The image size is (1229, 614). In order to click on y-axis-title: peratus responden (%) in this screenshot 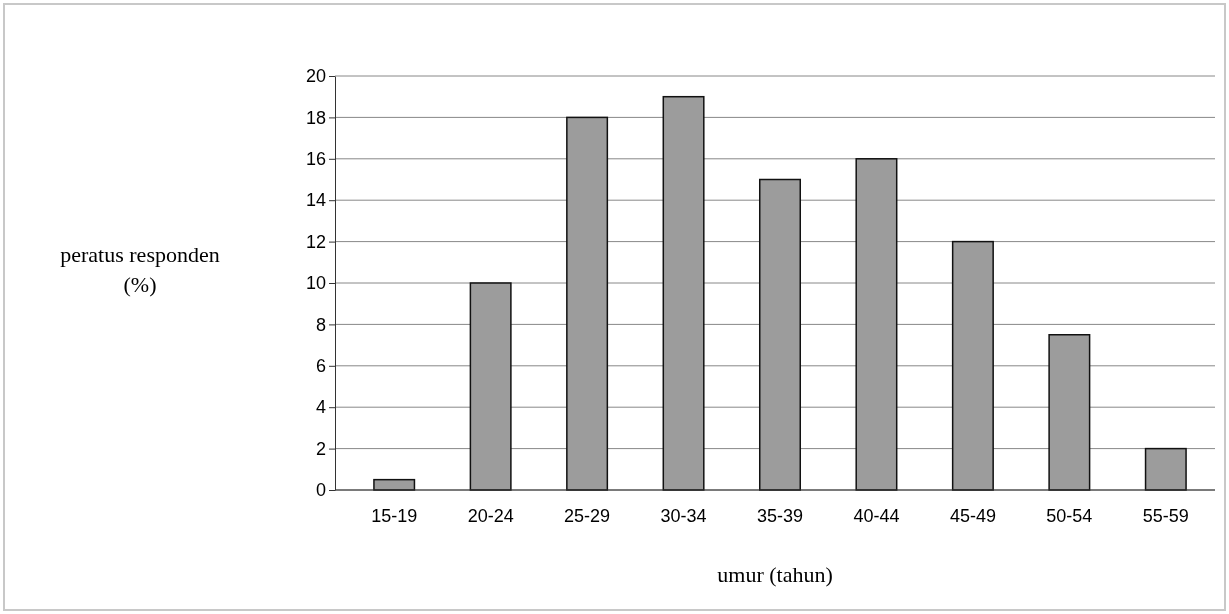, I will do `click(140, 269)`.